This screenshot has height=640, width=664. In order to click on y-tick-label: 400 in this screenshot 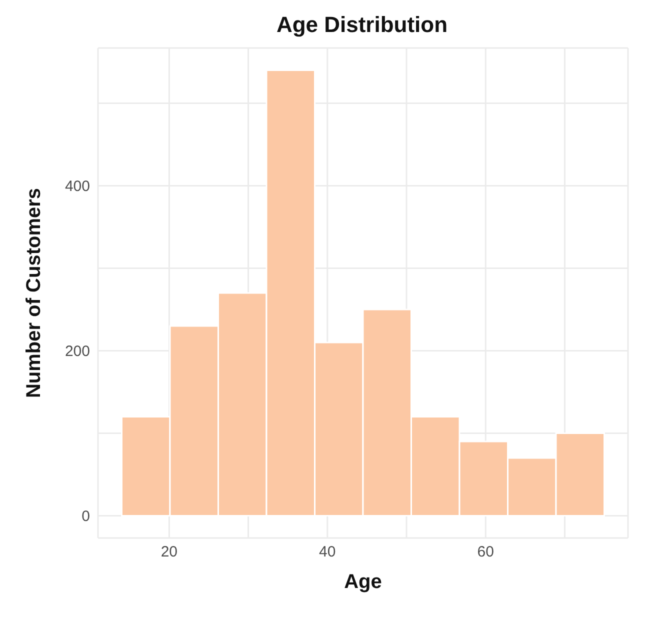, I will do `click(77, 187)`.